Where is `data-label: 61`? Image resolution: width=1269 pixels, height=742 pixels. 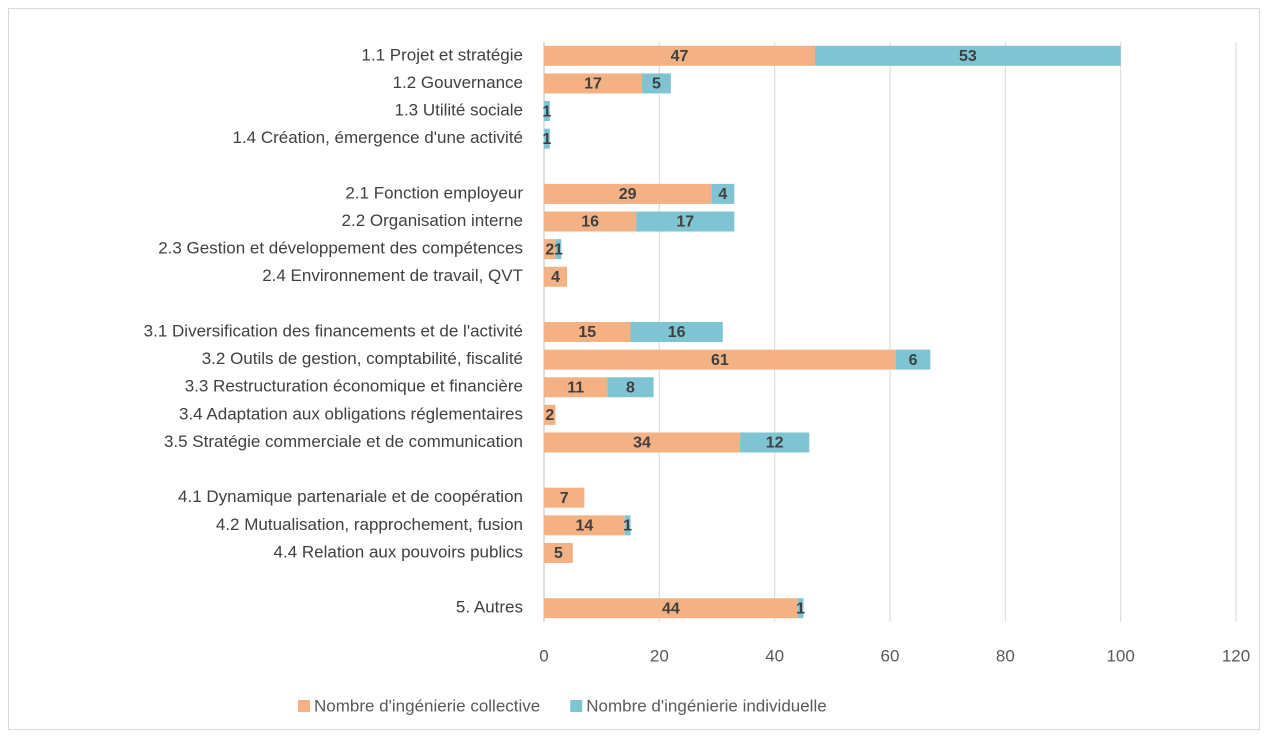 data-label: 61 is located at coordinates (720, 360).